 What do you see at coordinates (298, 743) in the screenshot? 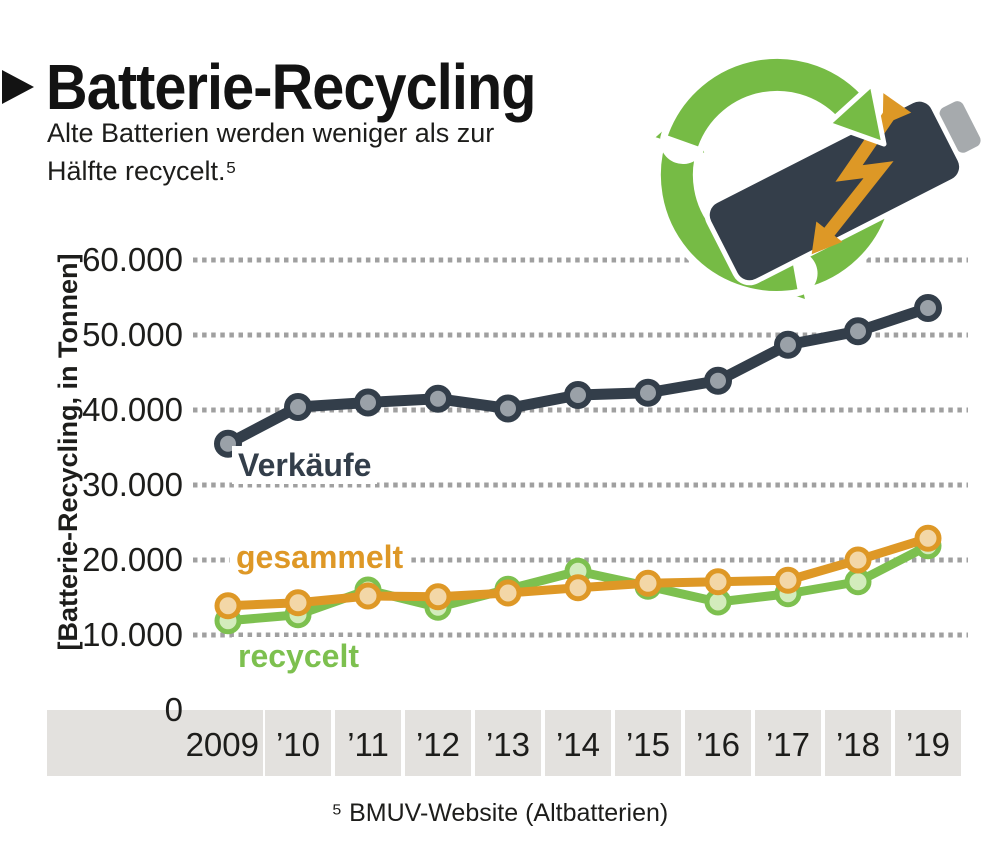
I see `x-tick-cell: ’10` at bounding box center [298, 743].